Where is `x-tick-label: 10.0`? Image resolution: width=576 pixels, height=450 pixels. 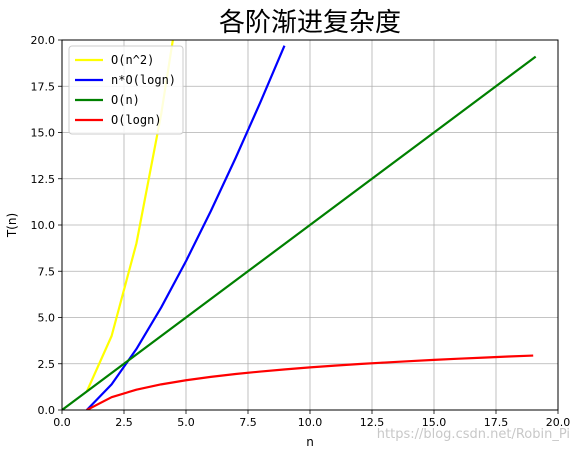 x-tick-label: 10.0 is located at coordinates (310, 422).